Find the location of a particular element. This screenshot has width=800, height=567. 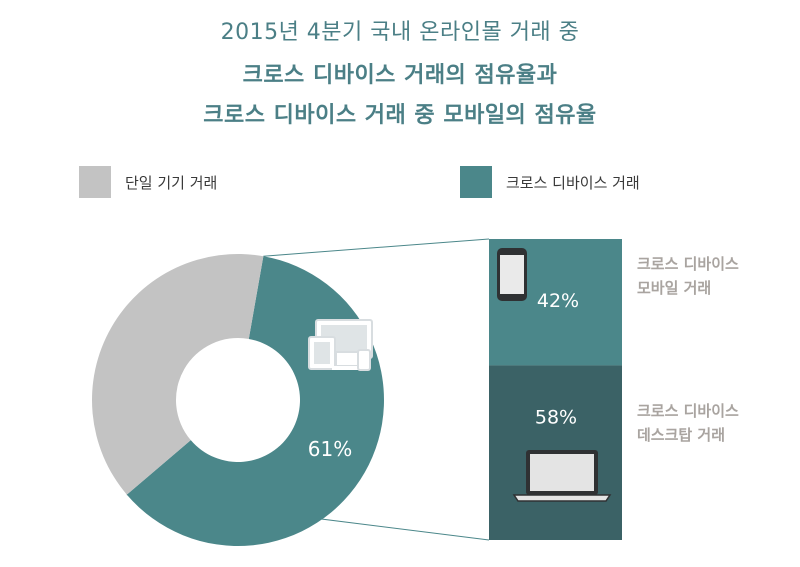

legend-swatch-single-device is located at coordinates (95, 182).